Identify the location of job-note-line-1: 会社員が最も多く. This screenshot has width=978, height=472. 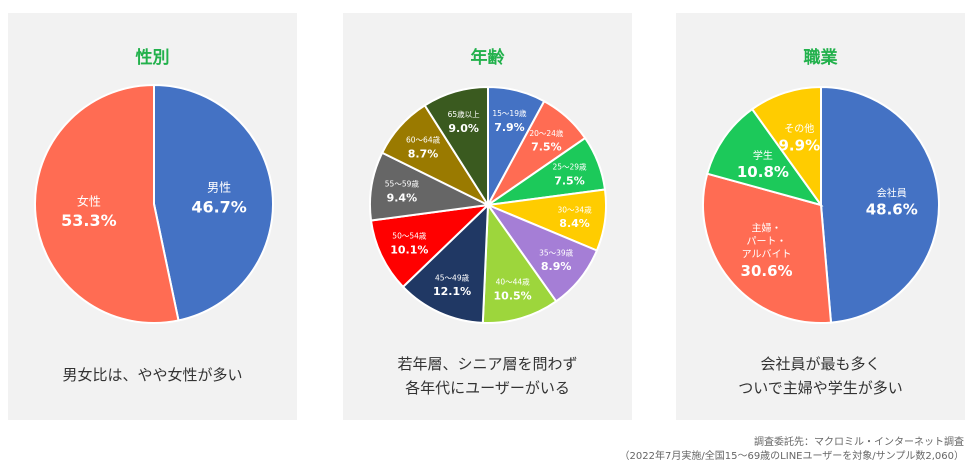
(820, 364).